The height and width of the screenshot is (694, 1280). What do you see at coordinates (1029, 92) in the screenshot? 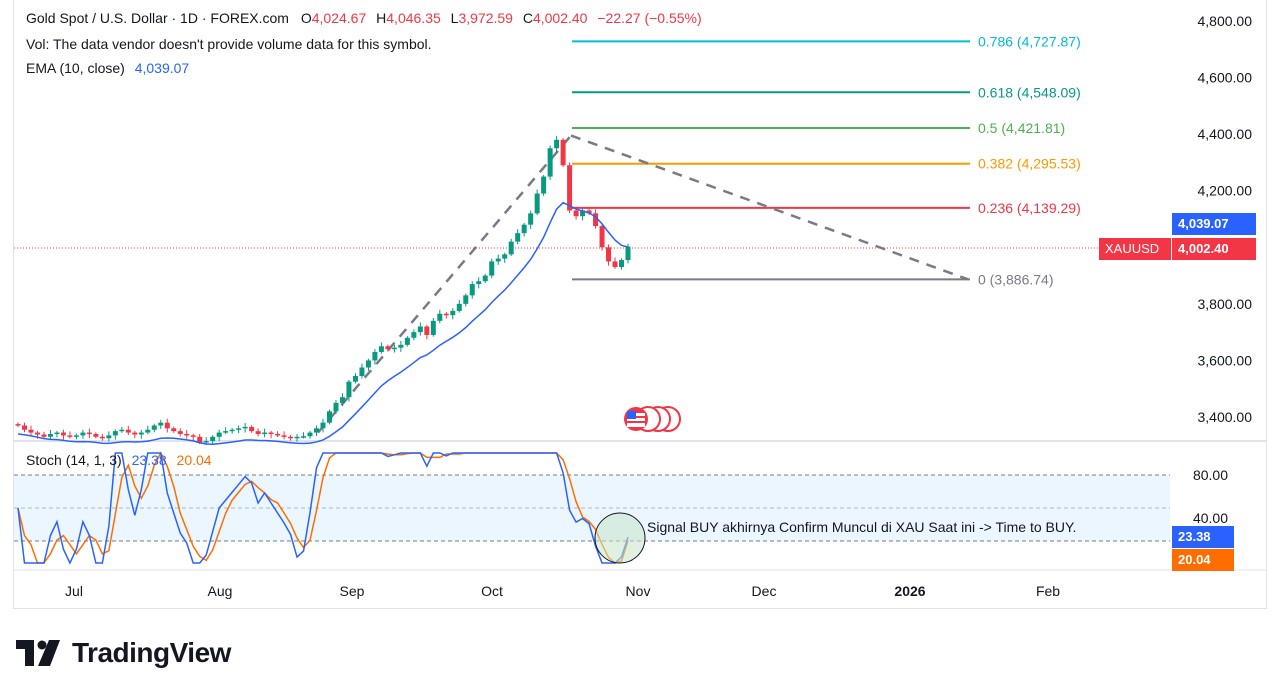
I see `fib-level-label: 0.618 (4,548.09)` at bounding box center [1029, 92].